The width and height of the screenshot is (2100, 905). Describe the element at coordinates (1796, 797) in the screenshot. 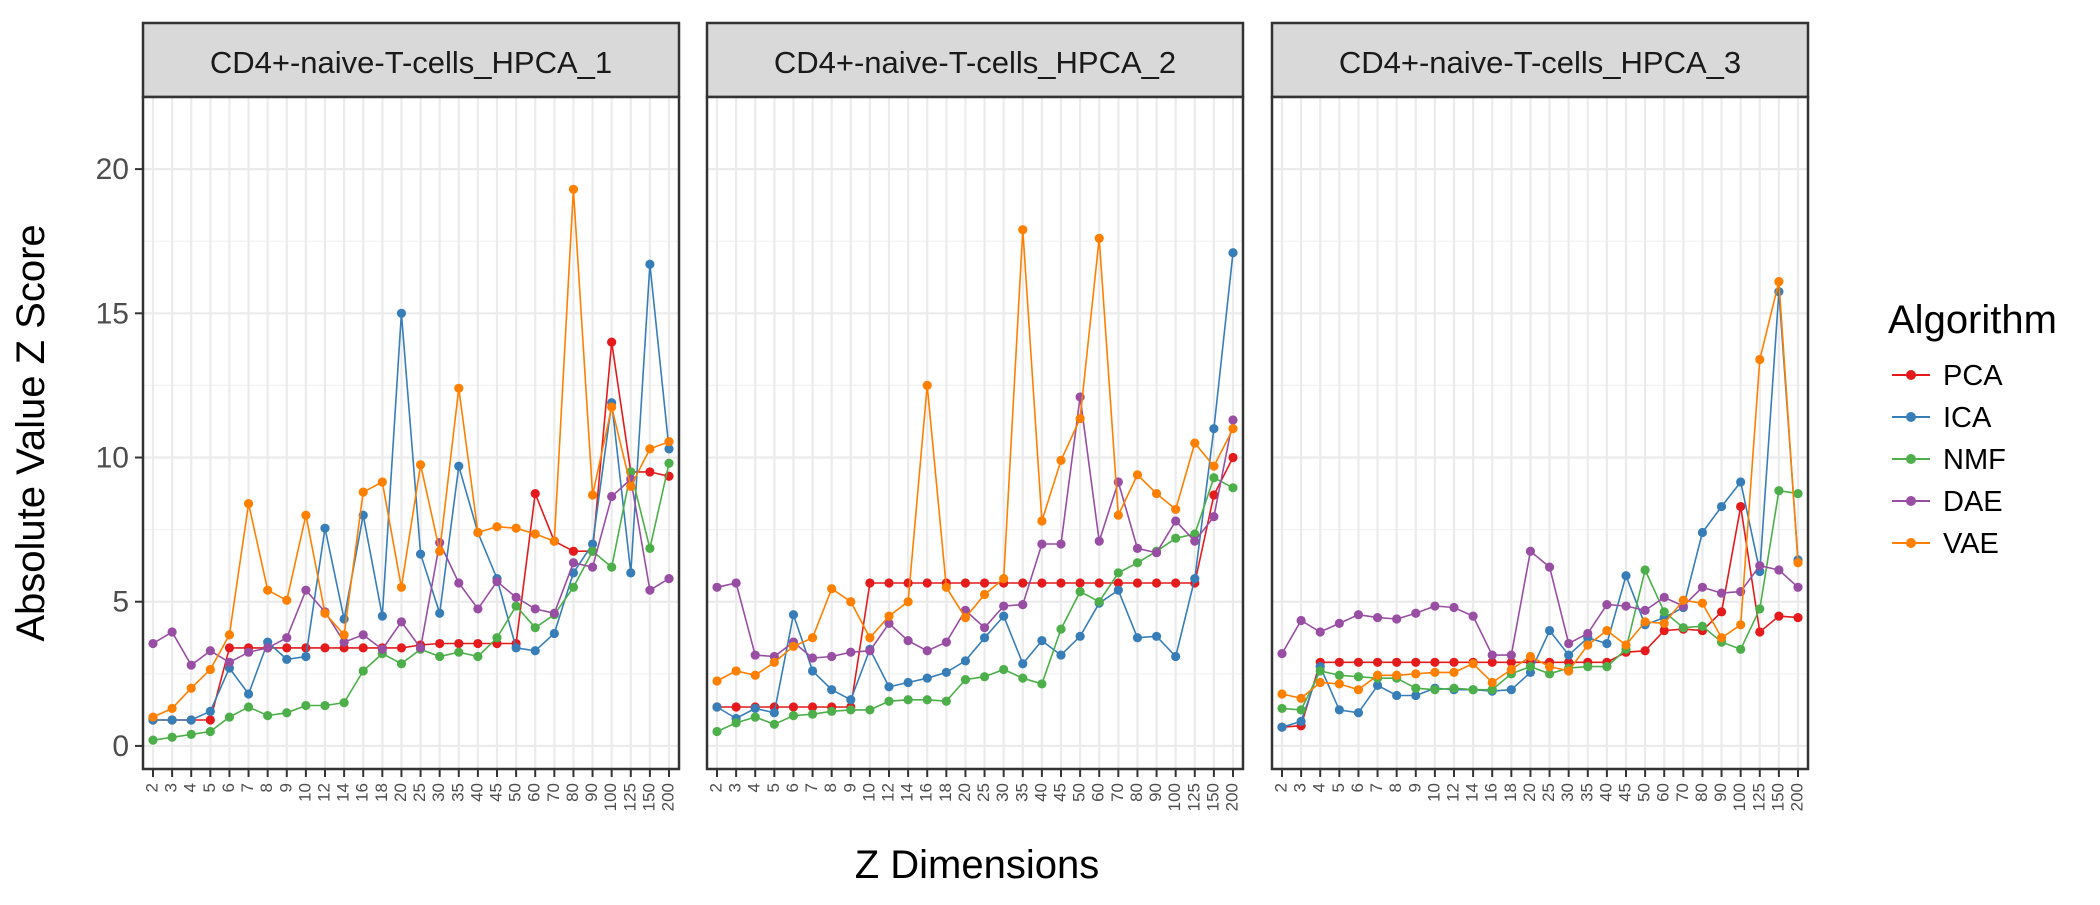

I see `x-tick-label: 200` at that location.